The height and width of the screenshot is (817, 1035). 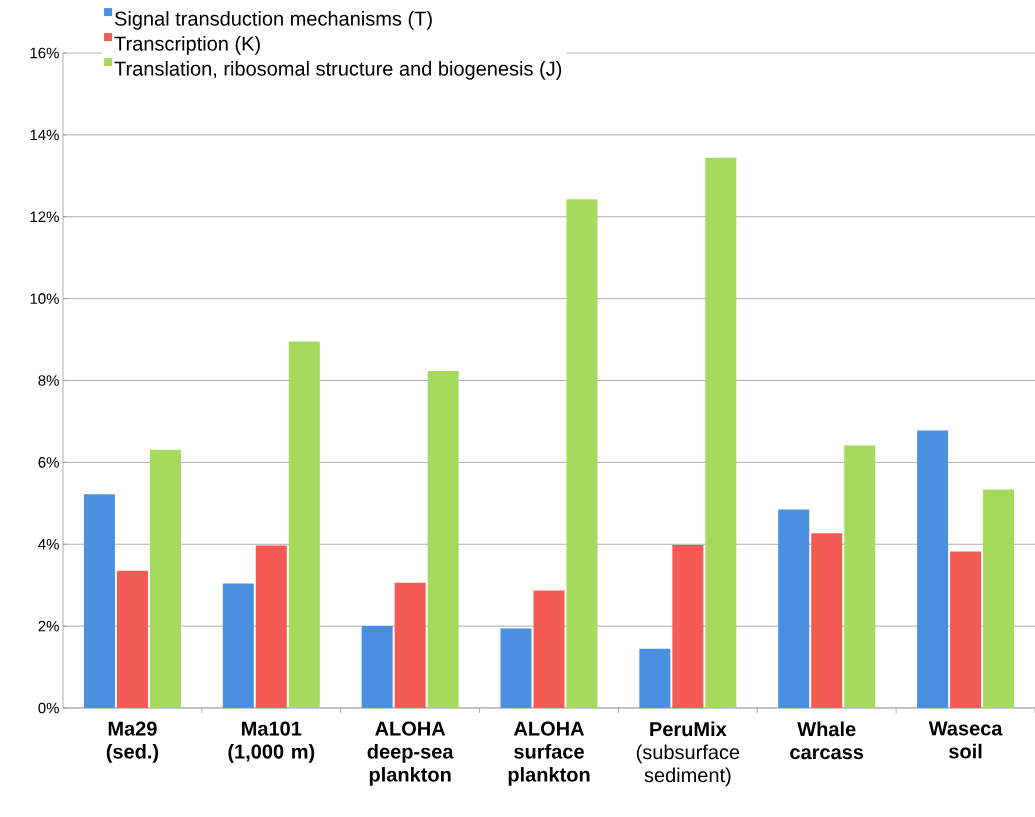 What do you see at coordinates (688, 754) in the screenshot?
I see `x-tick-label: PeruMix (subsurface sediment)` at bounding box center [688, 754].